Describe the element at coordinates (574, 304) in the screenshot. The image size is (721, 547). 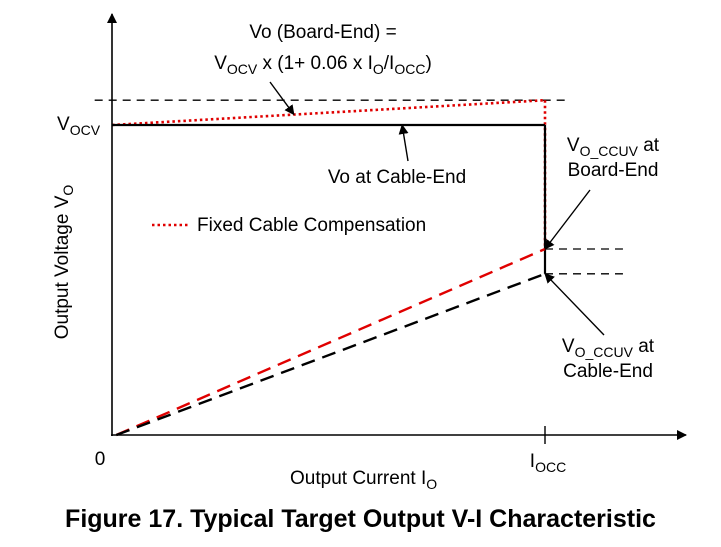
I see `annotation-cable-ccuv-arrow` at that location.